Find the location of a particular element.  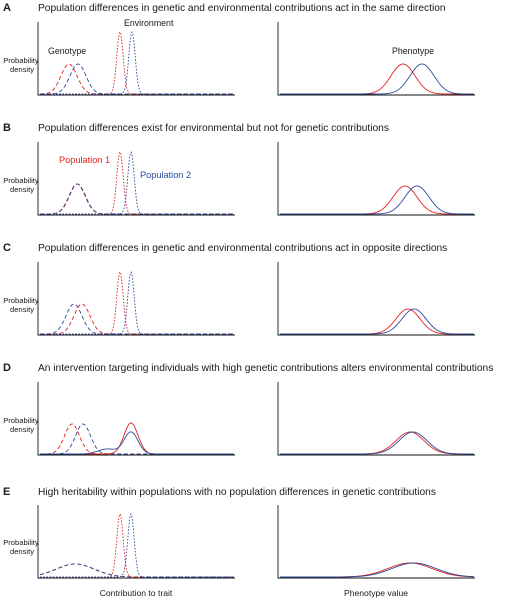

curve-environment-pop1-a is located at coordinates (137, 63).